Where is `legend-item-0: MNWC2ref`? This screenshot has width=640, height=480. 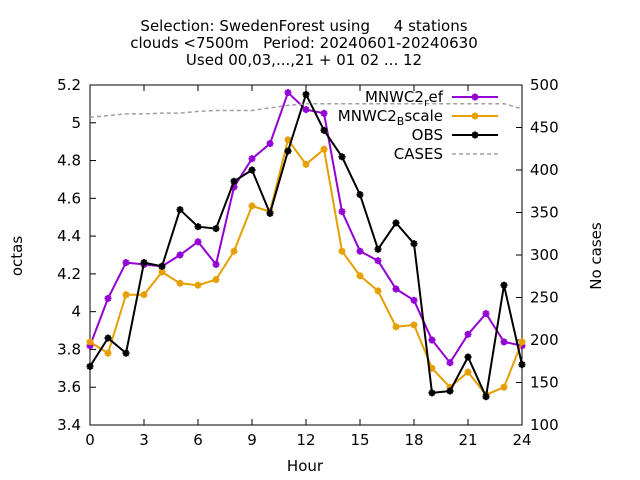
legend-item-0: MNWC2ref is located at coordinates (431, 98).